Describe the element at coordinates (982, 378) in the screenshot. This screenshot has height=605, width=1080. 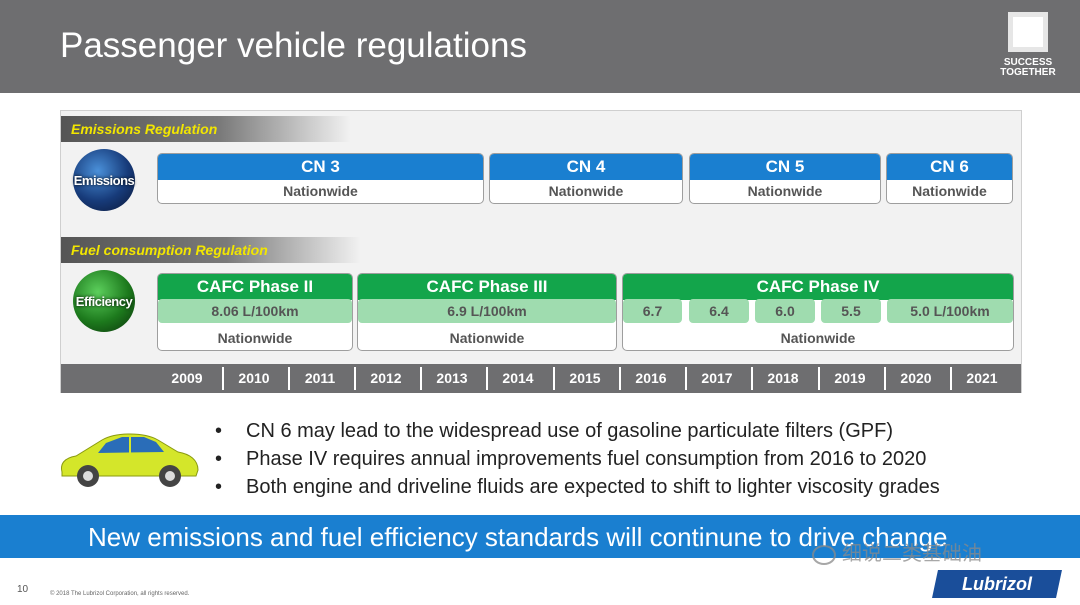
I see `year-label: 2021` at that location.